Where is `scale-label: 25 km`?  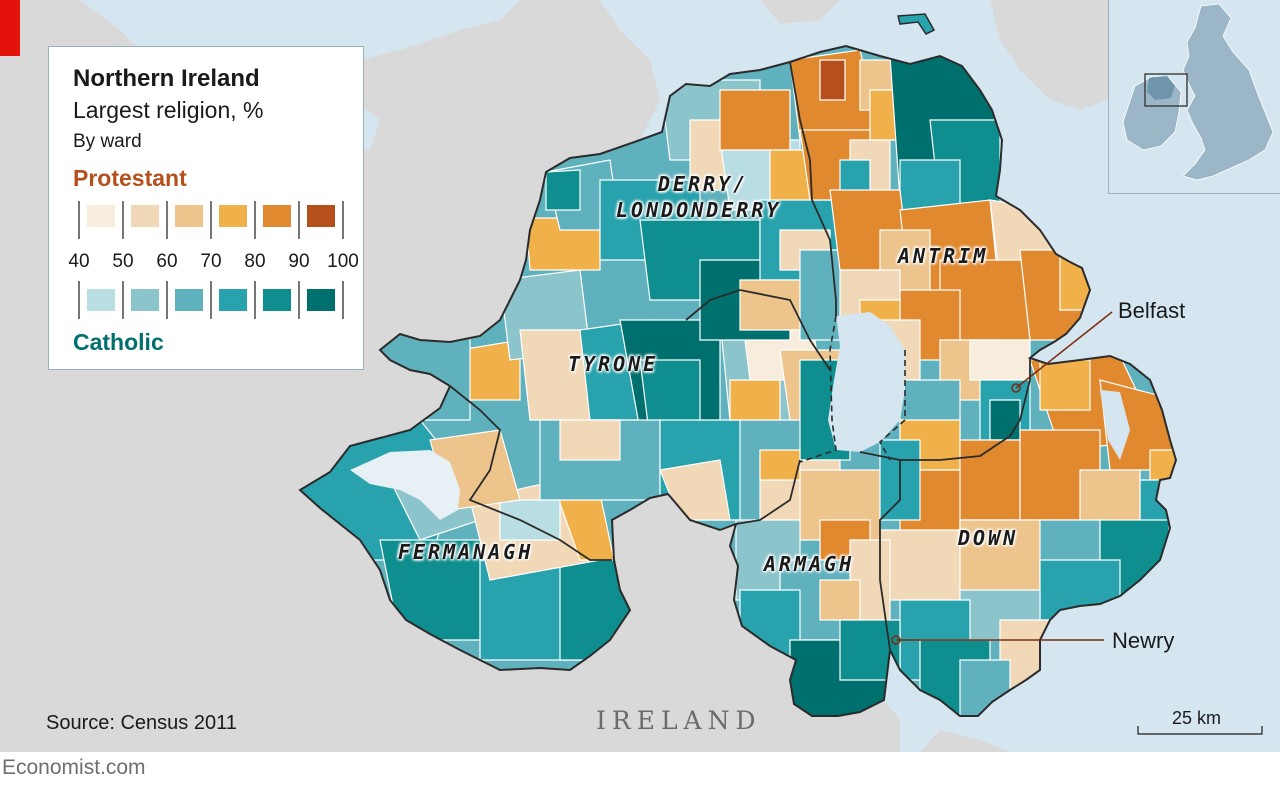
scale-label: 25 km is located at coordinates (1197, 718).